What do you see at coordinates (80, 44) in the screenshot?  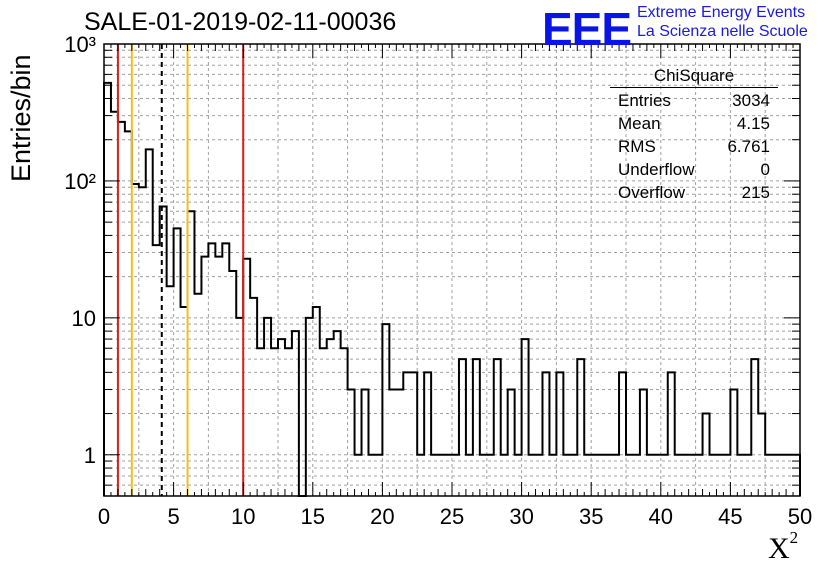 I see `y-tick-label: 10³` at bounding box center [80, 44].